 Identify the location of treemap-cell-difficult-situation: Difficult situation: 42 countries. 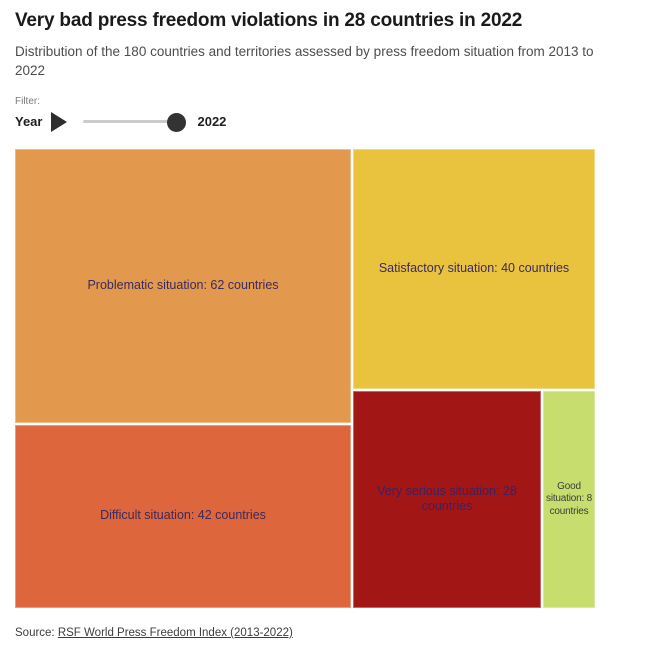
(183, 516).